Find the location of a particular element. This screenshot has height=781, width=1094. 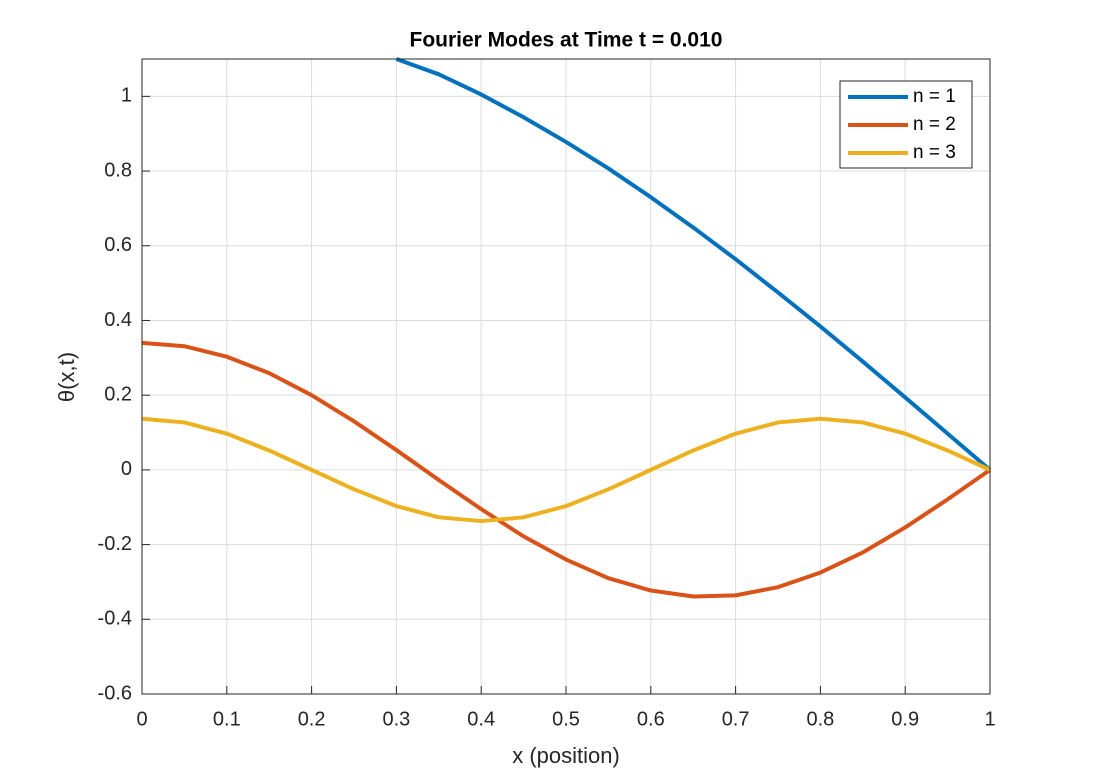

legend-label: n = 3 is located at coordinates (934, 152).